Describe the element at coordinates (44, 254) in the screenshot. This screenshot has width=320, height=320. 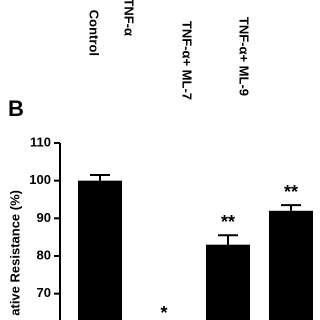
I see `y-tick-label: 80` at that location.